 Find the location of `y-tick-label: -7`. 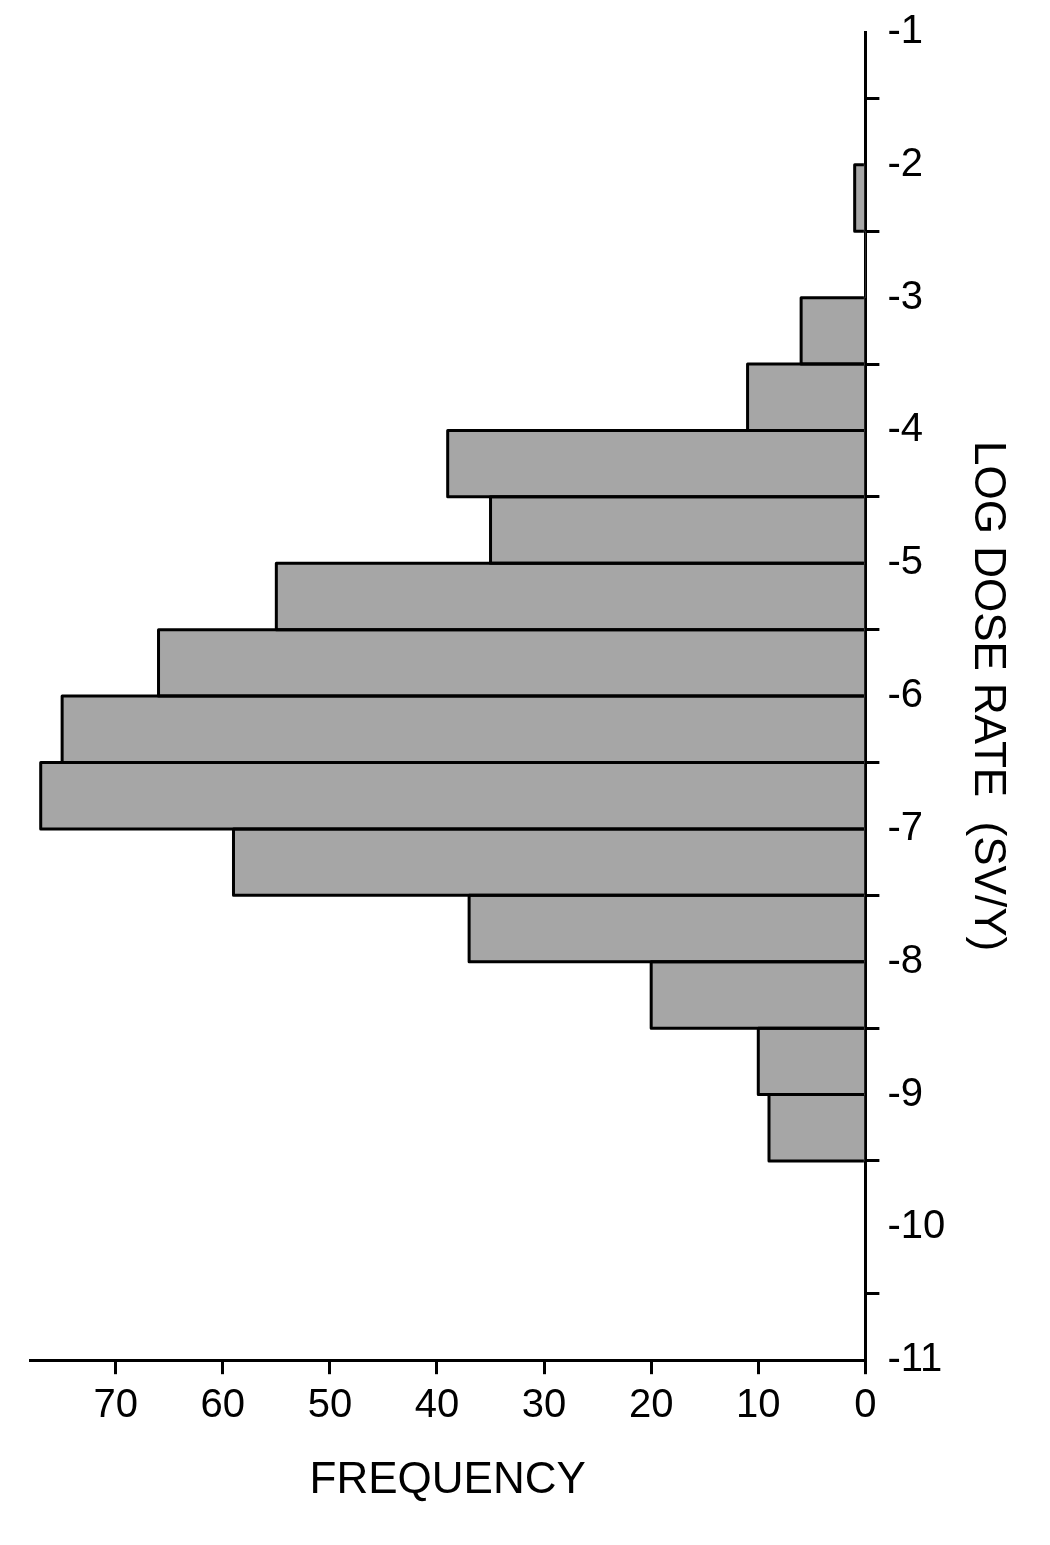

y-tick-label: -7 is located at coordinates (905, 825).